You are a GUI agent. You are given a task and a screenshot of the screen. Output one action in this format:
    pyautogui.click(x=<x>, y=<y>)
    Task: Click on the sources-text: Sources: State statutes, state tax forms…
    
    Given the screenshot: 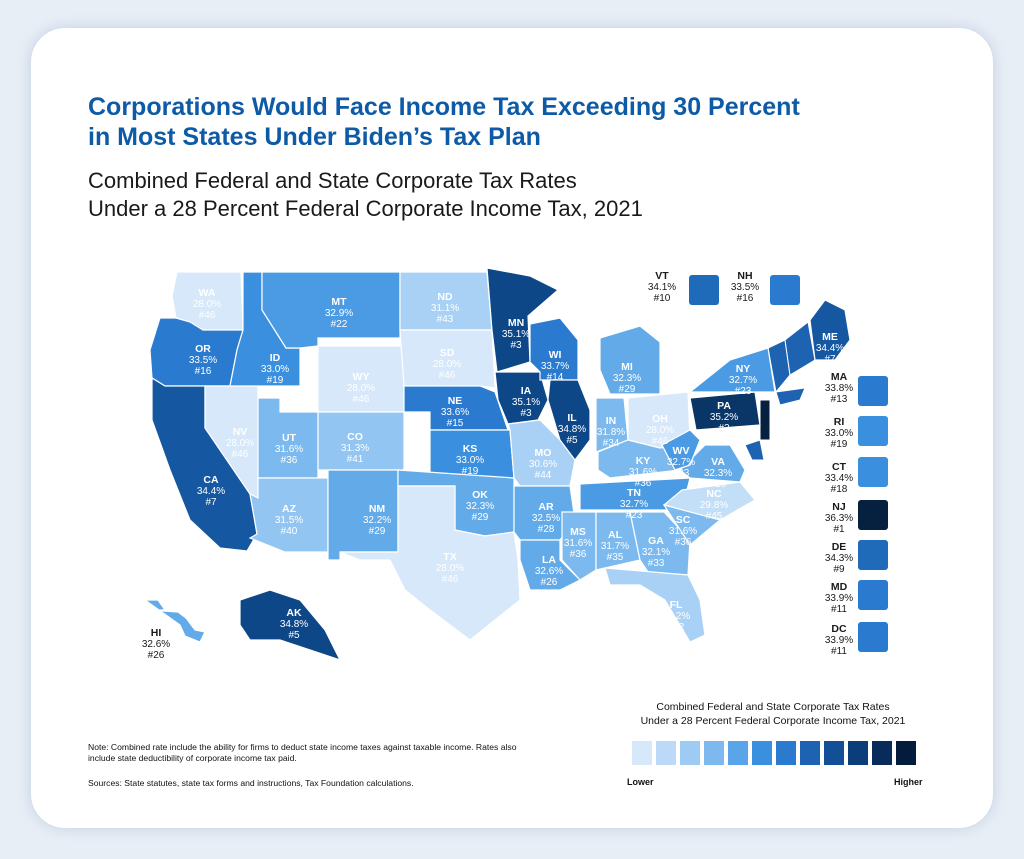 What is the action you would take?
    pyautogui.click(x=251, y=783)
    